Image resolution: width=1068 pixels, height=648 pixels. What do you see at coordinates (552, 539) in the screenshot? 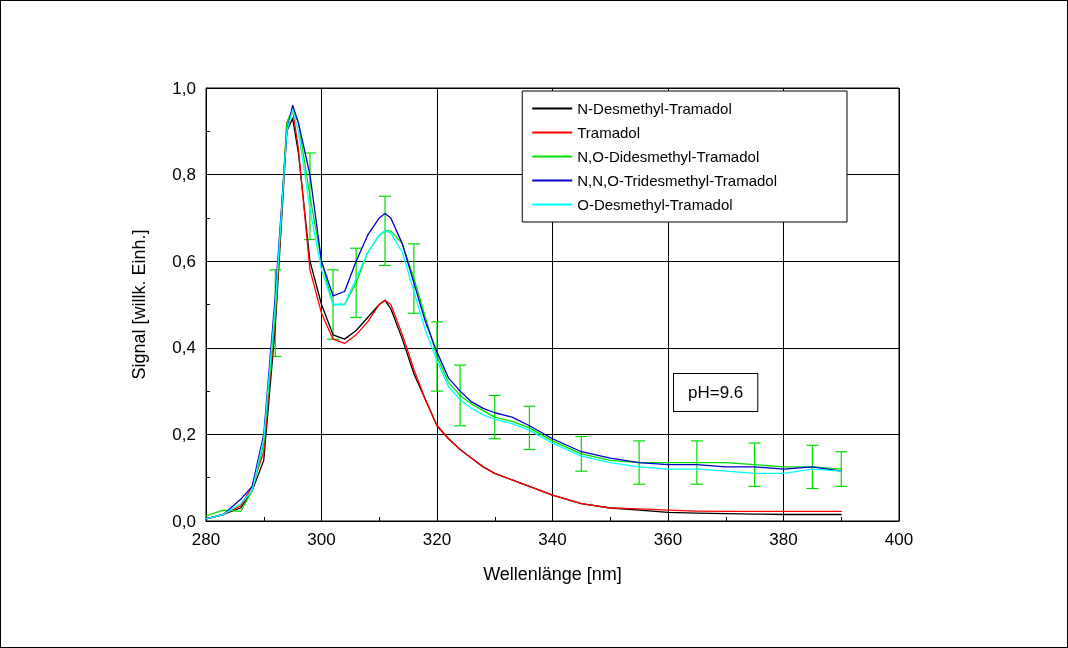
I see `x-tick-label: 340` at bounding box center [552, 539].